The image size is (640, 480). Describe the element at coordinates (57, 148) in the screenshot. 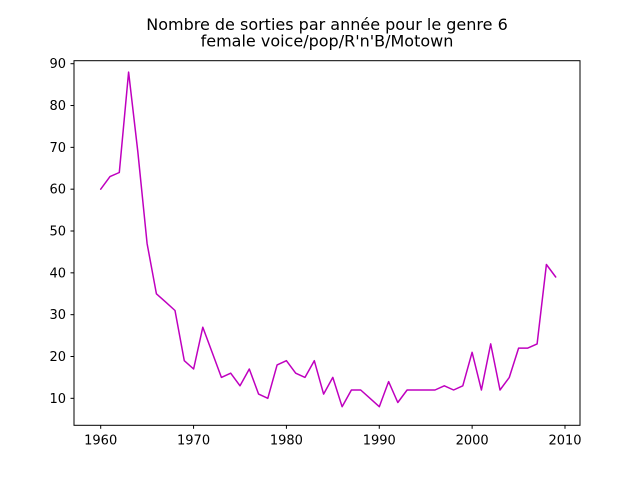

I see `y-tick-label: 70` at that location.